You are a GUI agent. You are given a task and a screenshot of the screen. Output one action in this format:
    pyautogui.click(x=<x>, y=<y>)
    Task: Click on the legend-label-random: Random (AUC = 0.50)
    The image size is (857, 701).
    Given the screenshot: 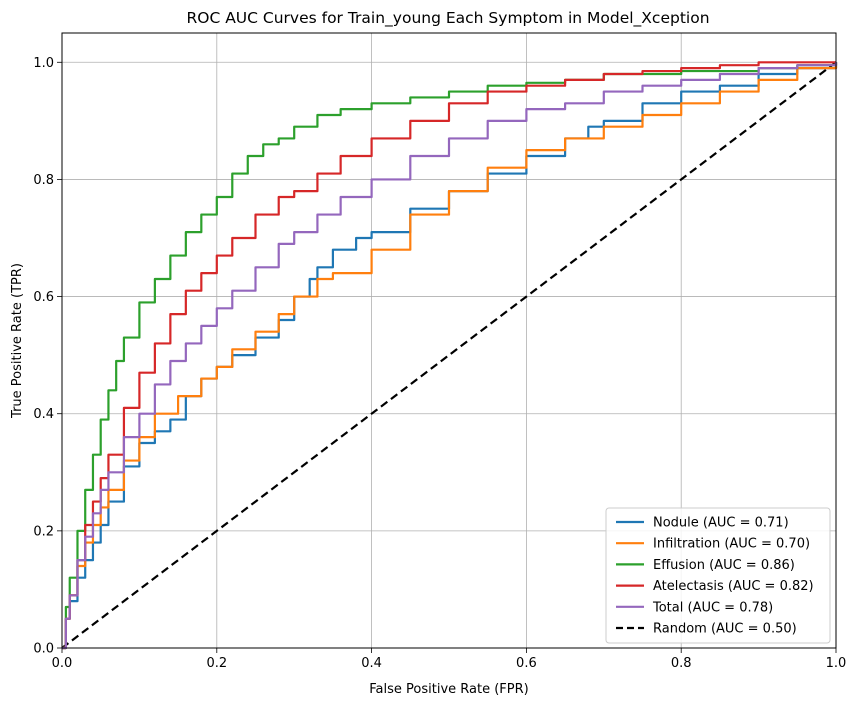 What is the action you would take?
    pyautogui.click(x=725, y=629)
    